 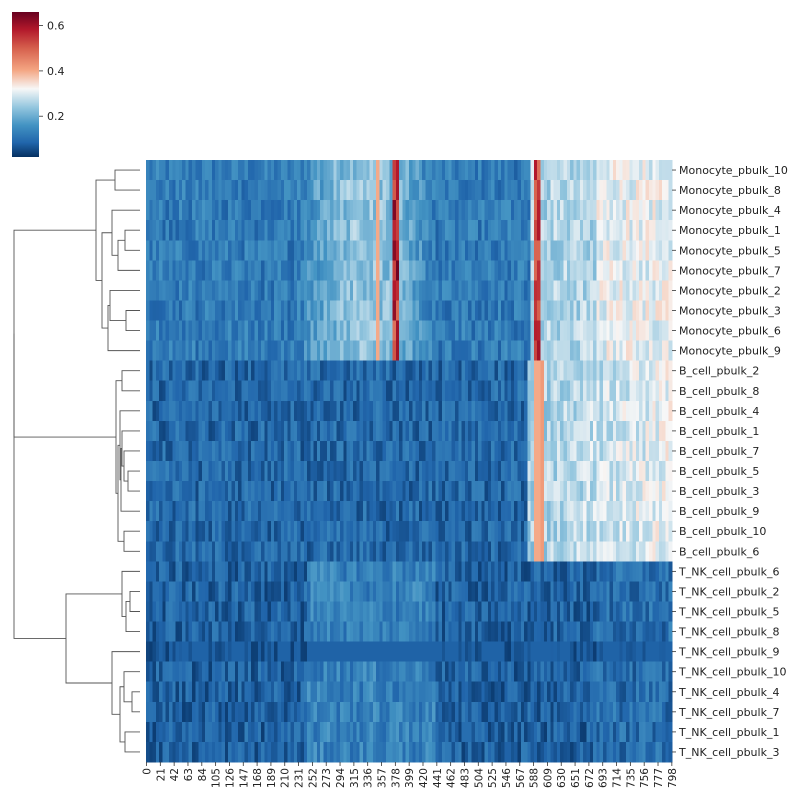 I want to click on row-dendrogram, so click(x=76, y=461).